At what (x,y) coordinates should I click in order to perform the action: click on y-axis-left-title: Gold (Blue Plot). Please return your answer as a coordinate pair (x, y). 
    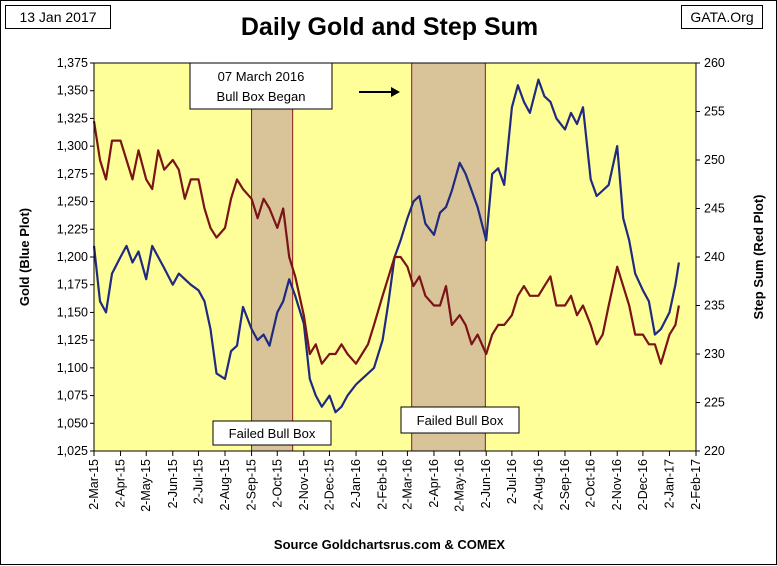
    Looking at the image, I should click on (24, 257).